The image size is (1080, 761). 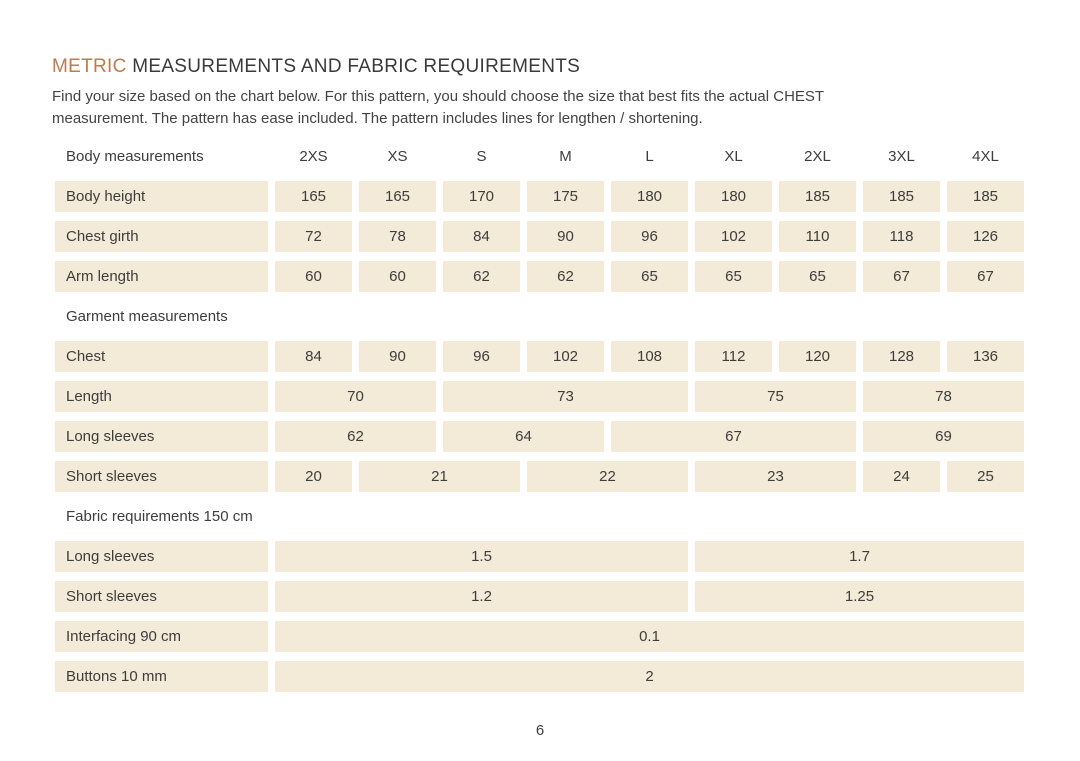 I want to click on value-cell: 175, so click(x=565, y=196).